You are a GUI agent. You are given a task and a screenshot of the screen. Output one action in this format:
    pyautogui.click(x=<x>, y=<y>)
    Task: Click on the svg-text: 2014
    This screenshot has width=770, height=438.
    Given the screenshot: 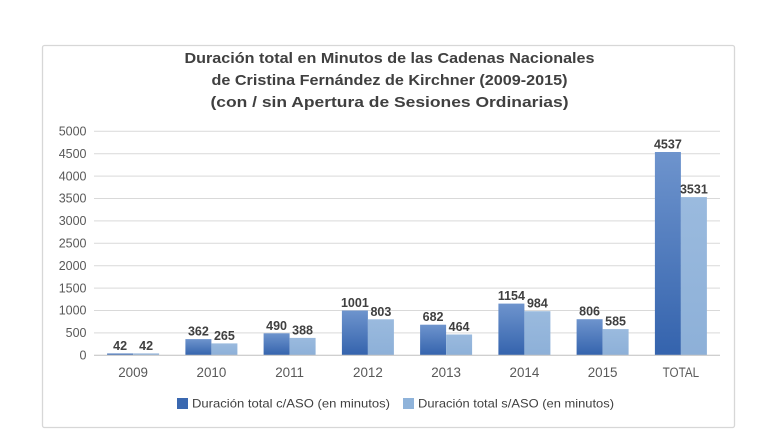 What is the action you would take?
    pyautogui.click(x=525, y=372)
    